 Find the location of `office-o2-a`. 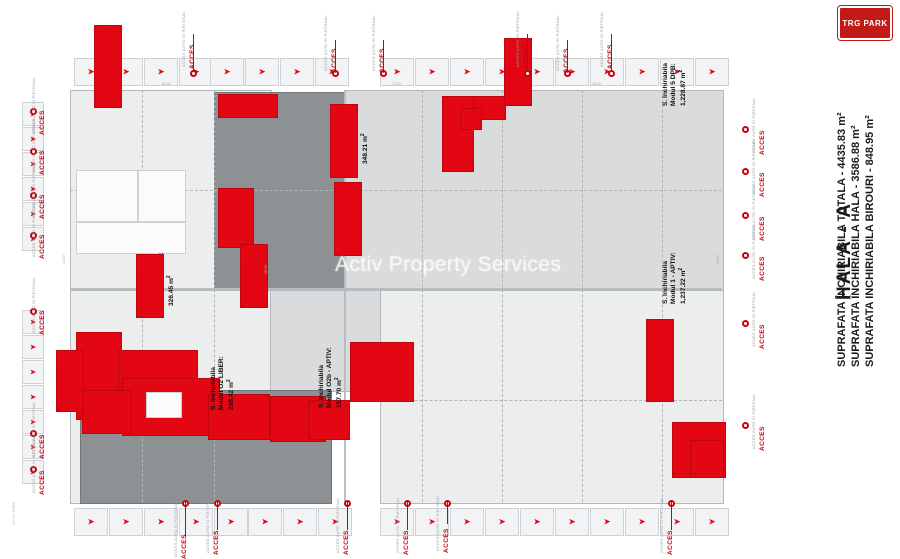

office-o2-a is located at coordinates (239, 417).